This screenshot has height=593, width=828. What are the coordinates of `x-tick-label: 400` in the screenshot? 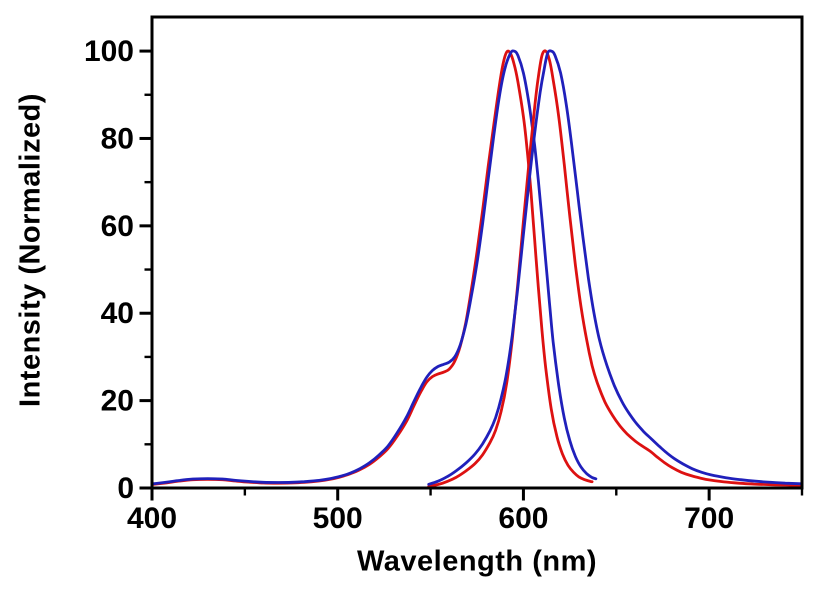 It's located at (152, 518).